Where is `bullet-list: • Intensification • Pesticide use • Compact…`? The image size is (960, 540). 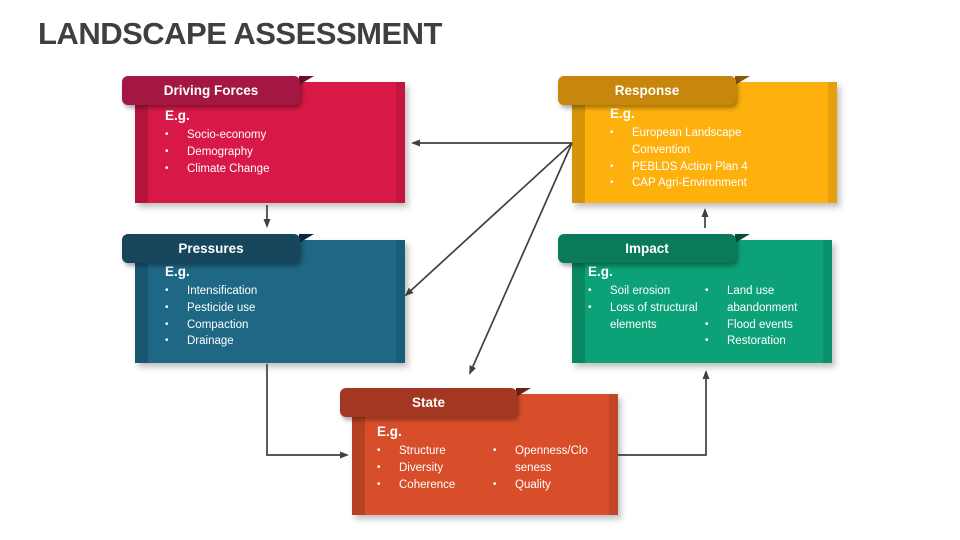
bullet-list: • Intensification • Pesticide use • Compact… is located at coordinates (281, 316).